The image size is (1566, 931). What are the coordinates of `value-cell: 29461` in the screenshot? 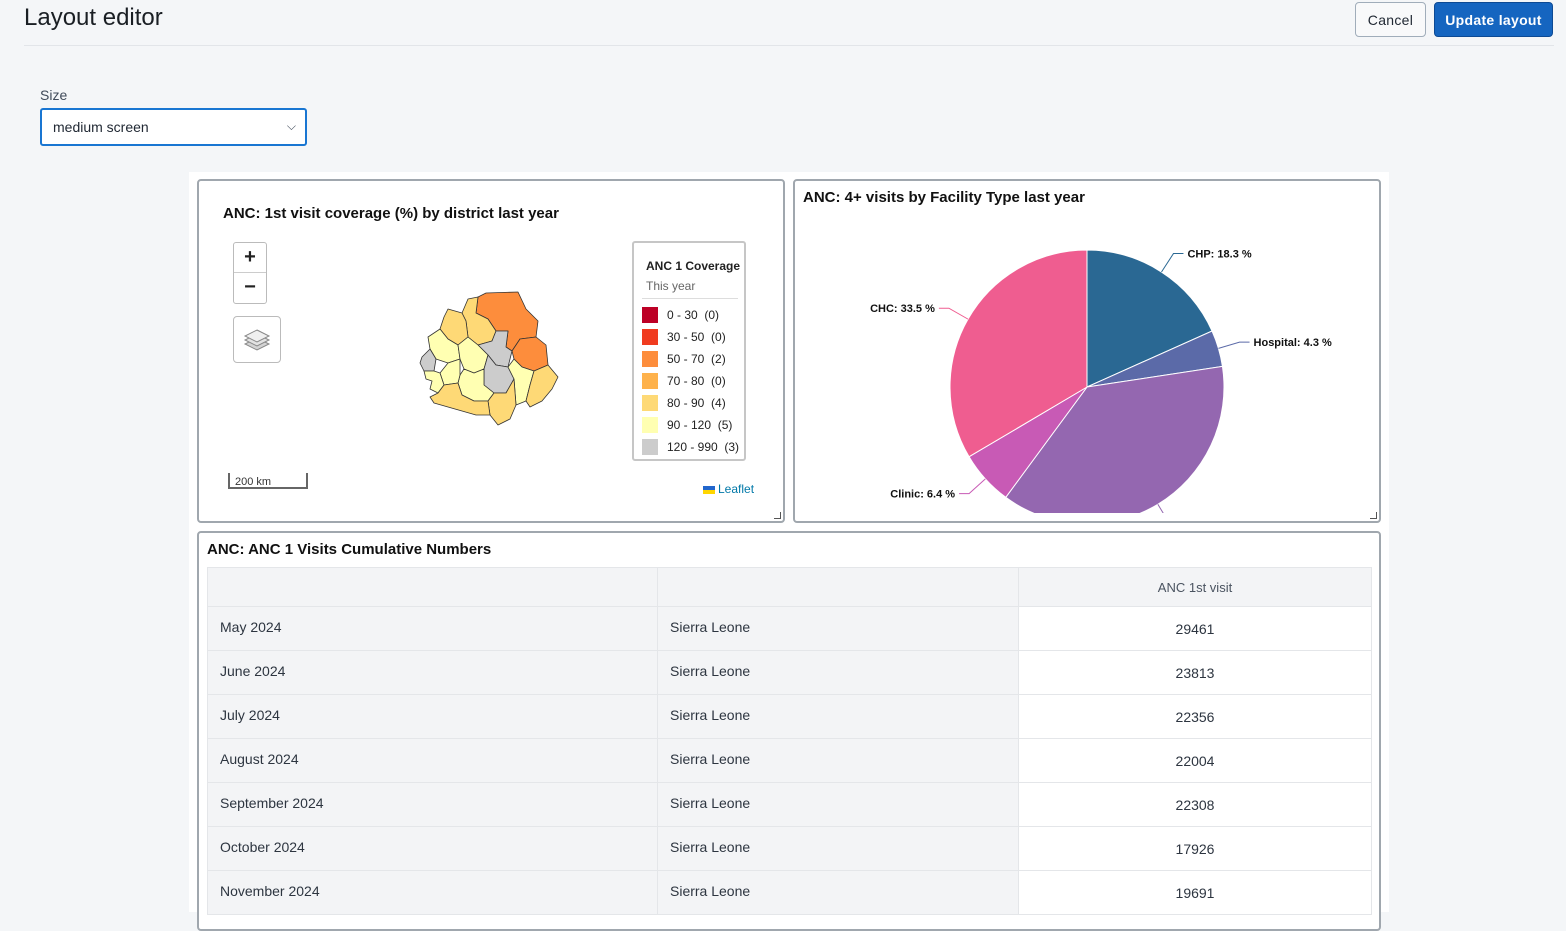 It's located at (1195, 628).